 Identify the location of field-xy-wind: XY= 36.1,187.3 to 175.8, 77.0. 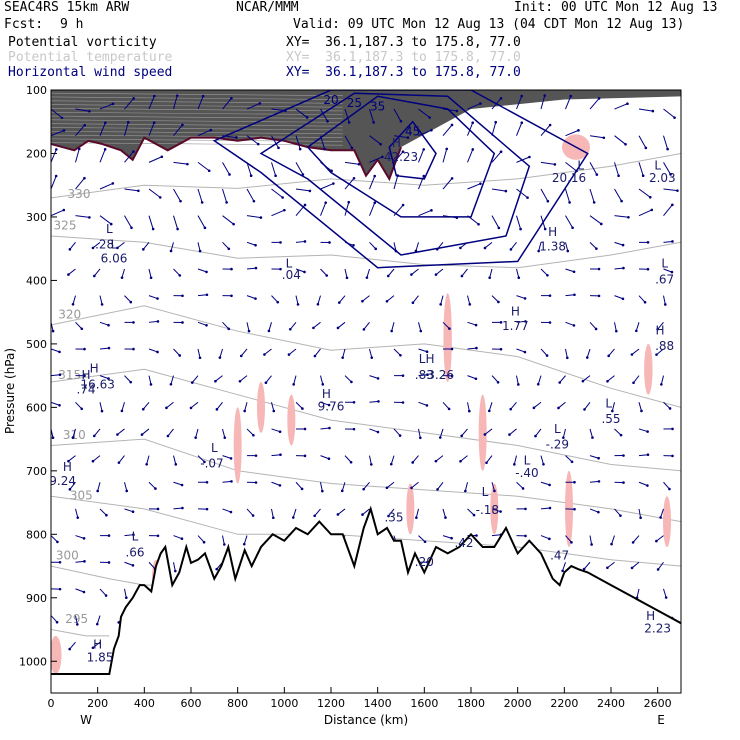
(403, 72).